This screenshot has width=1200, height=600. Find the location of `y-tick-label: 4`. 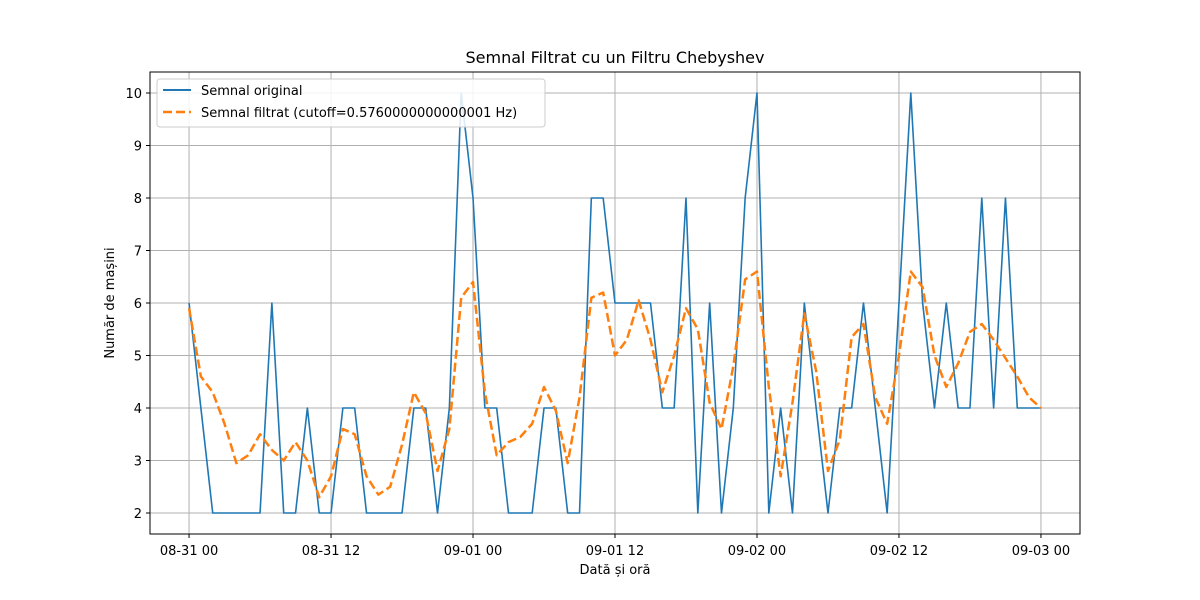

y-tick-label: 4 is located at coordinates (138, 409).